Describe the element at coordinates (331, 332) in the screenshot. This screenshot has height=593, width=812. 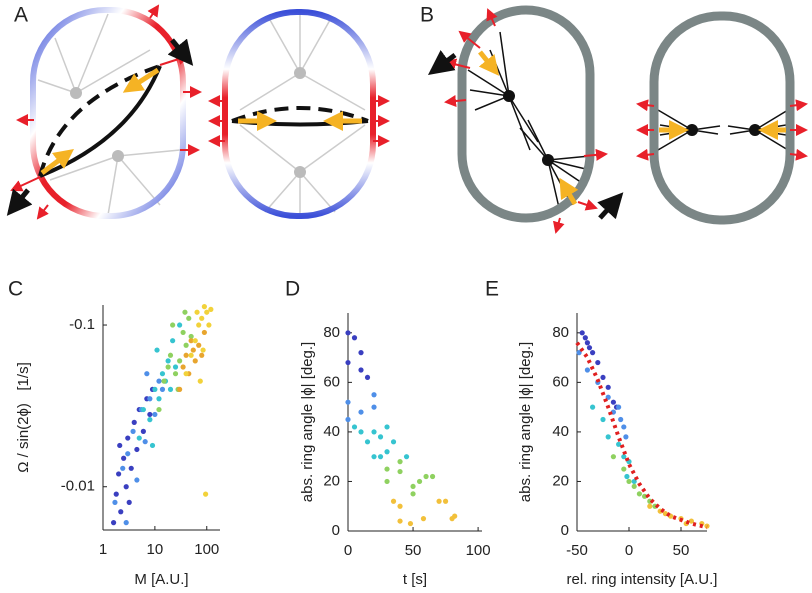
I see `y-tick-label: 80` at that location.